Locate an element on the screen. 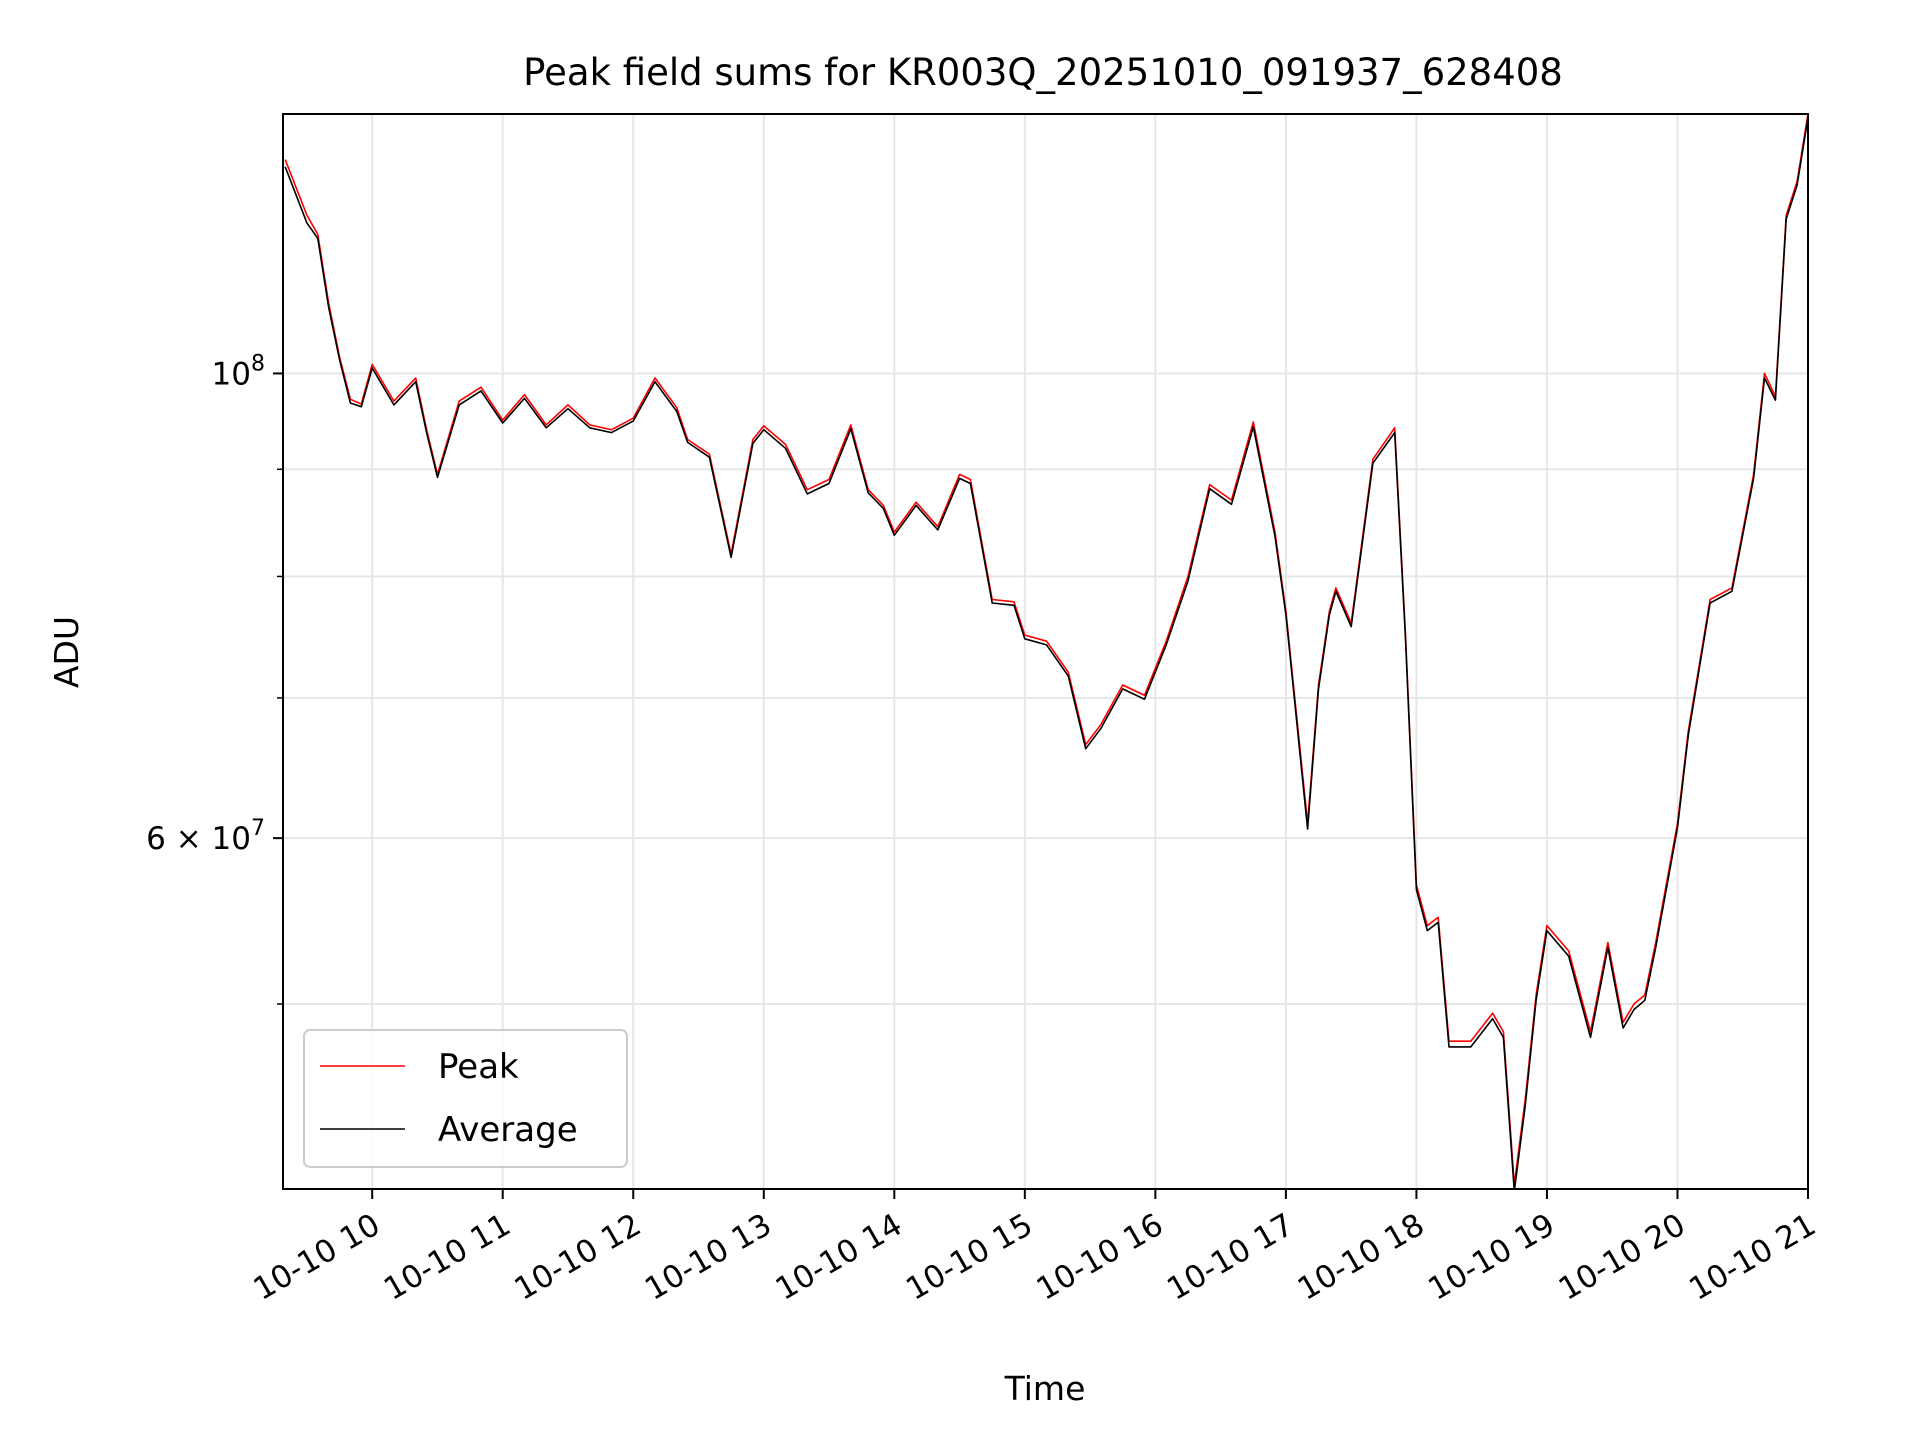 The image size is (1920, 1440). x-axis-label: Time is located at coordinates (1045, 1388).